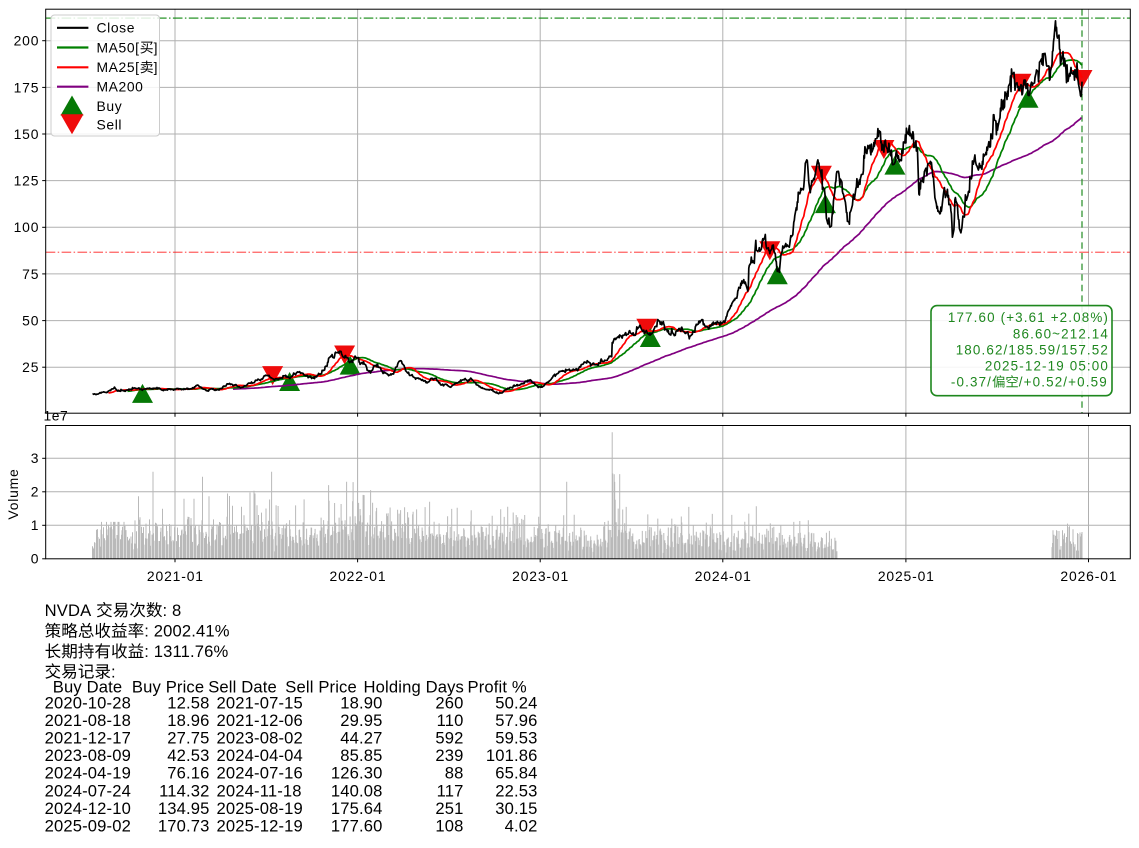 The width and height of the screenshot is (1139, 848). I want to click on svg-text: 4.02, so click(521, 825).